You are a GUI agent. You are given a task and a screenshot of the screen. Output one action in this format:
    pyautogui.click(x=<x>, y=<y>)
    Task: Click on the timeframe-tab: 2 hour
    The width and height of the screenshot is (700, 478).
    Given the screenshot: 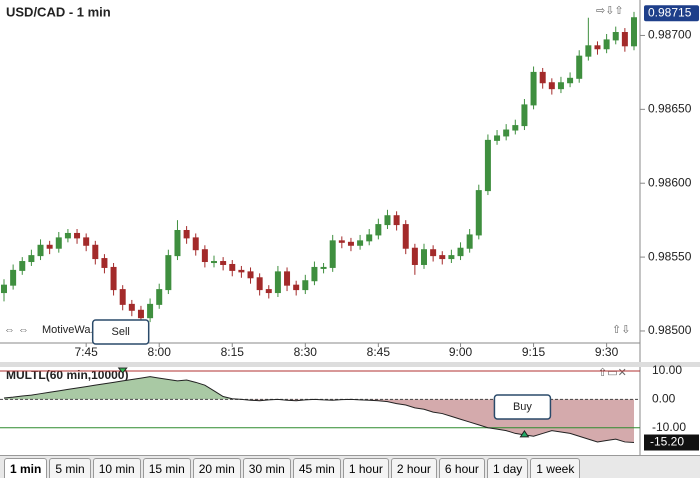 What is the action you would take?
    pyautogui.click(x=413, y=468)
    